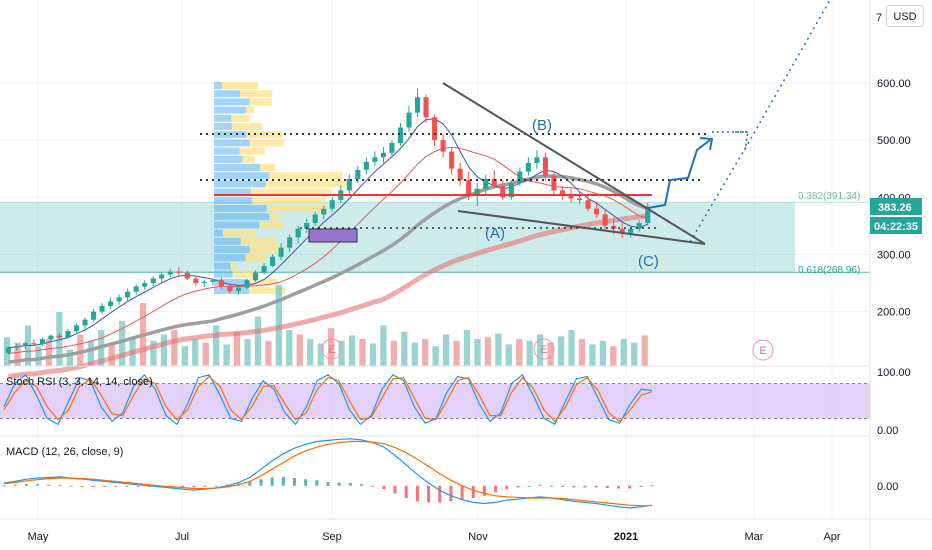  What do you see at coordinates (332, 349) in the screenshot?
I see `earnings-marker-1: E` at bounding box center [332, 349].